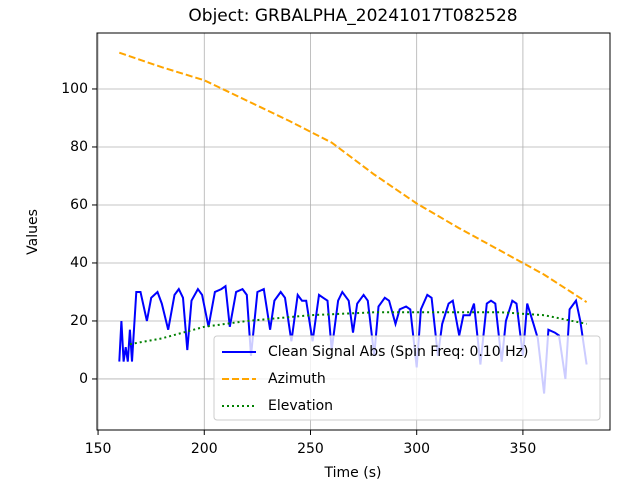 The height and width of the screenshot is (493, 625). I want to click on x-tick-label: 350, so click(523, 449).